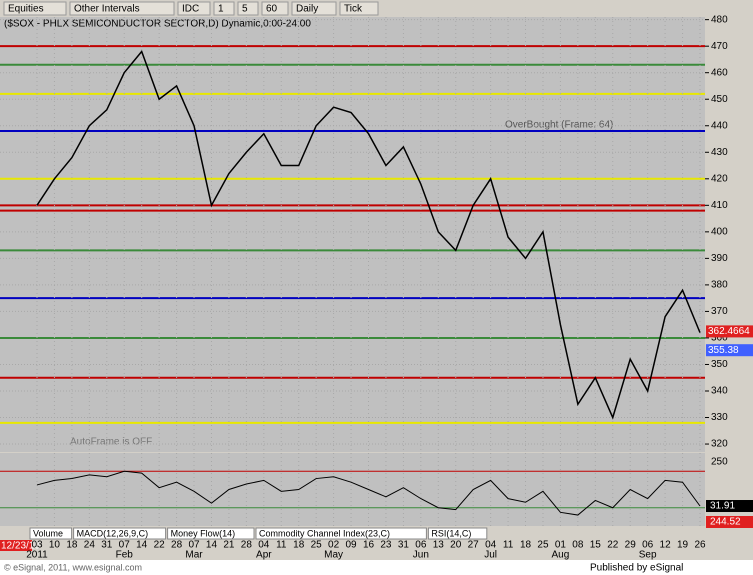 This screenshot has width=753, height=575. I want to click on tab-label: MACD(12,26,9,C), so click(113, 533).